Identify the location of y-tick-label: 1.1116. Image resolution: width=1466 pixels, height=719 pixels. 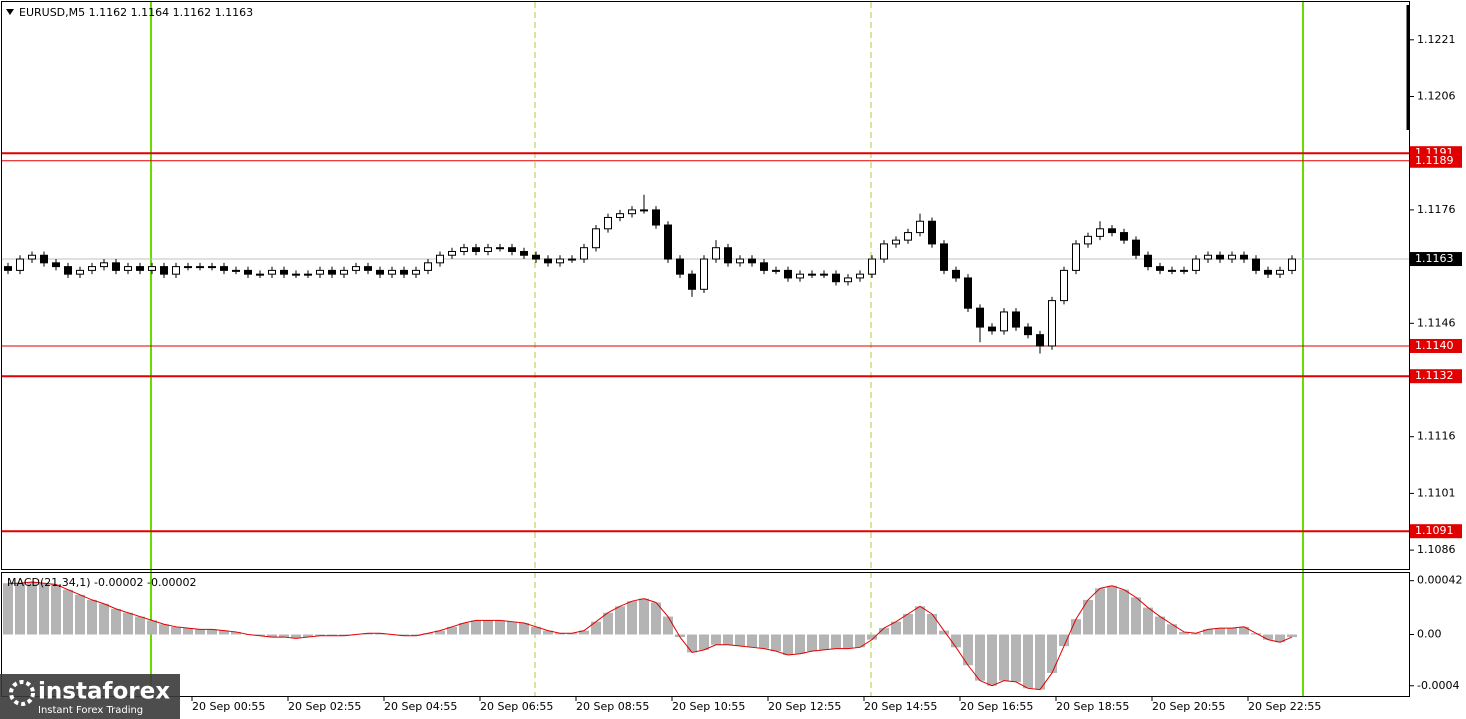
(1436, 436).